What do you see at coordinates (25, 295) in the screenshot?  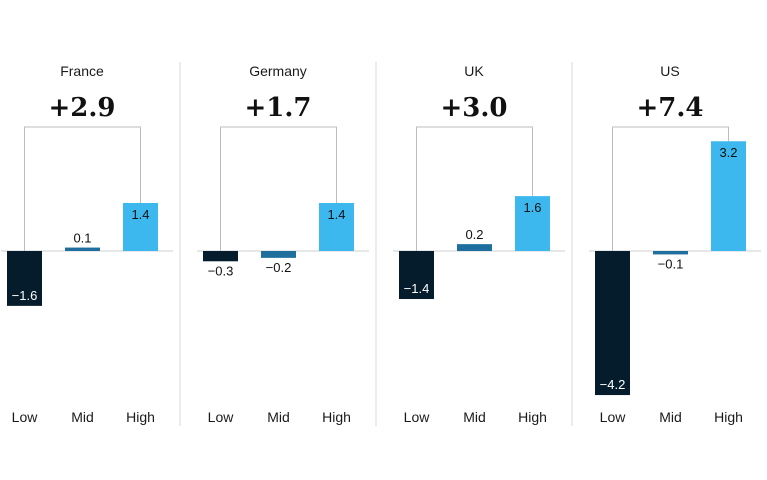 I see `bar-value-label: −1.6` at bounding box center [25, 295].